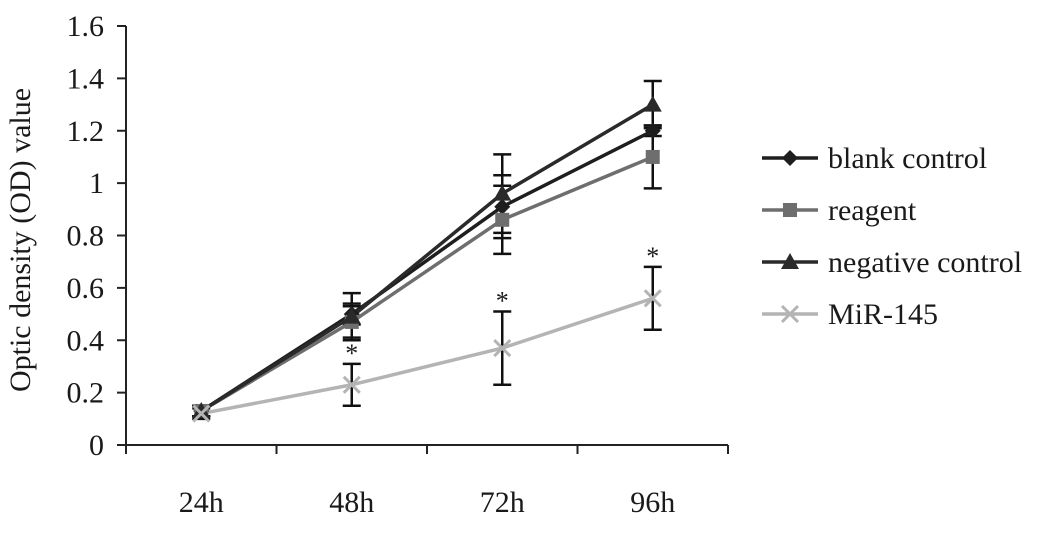  What do you see at coordinates (86, 131) in the screenshot?
I see `y-tick-label: 1.2` at bounding box center [86, 131].